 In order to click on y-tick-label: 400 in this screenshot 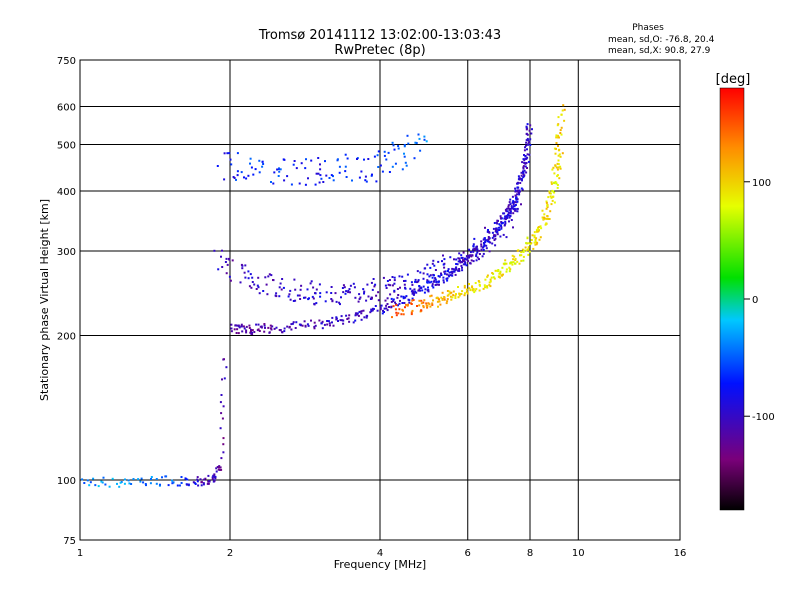, I will do `click(66, 192)`.